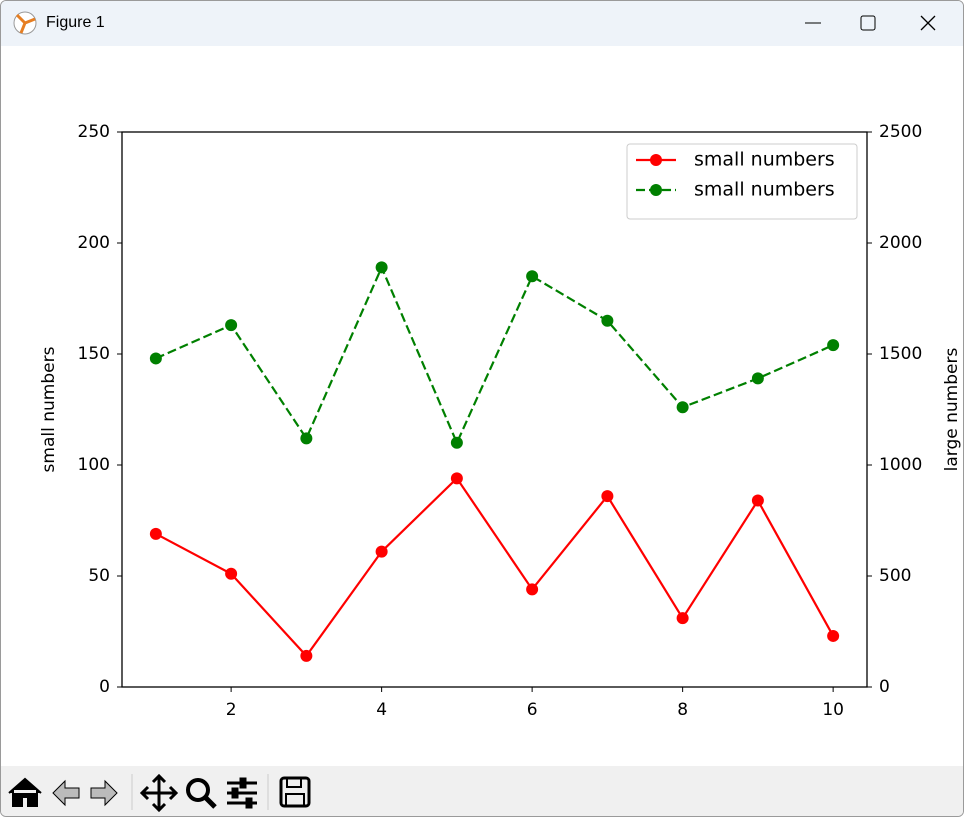 The height and width of the screenshot is (817, 964). What do you see at coordinates (482, 23) in the screenshot?
I see `title-bar: Figure 1` at bounding box center [482, 23].